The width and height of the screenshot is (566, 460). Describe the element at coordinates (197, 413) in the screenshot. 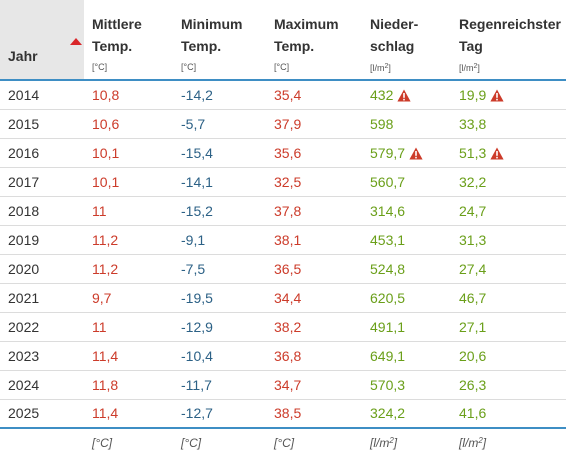

I see `cell-min-temp-value: -12,7` at that location.